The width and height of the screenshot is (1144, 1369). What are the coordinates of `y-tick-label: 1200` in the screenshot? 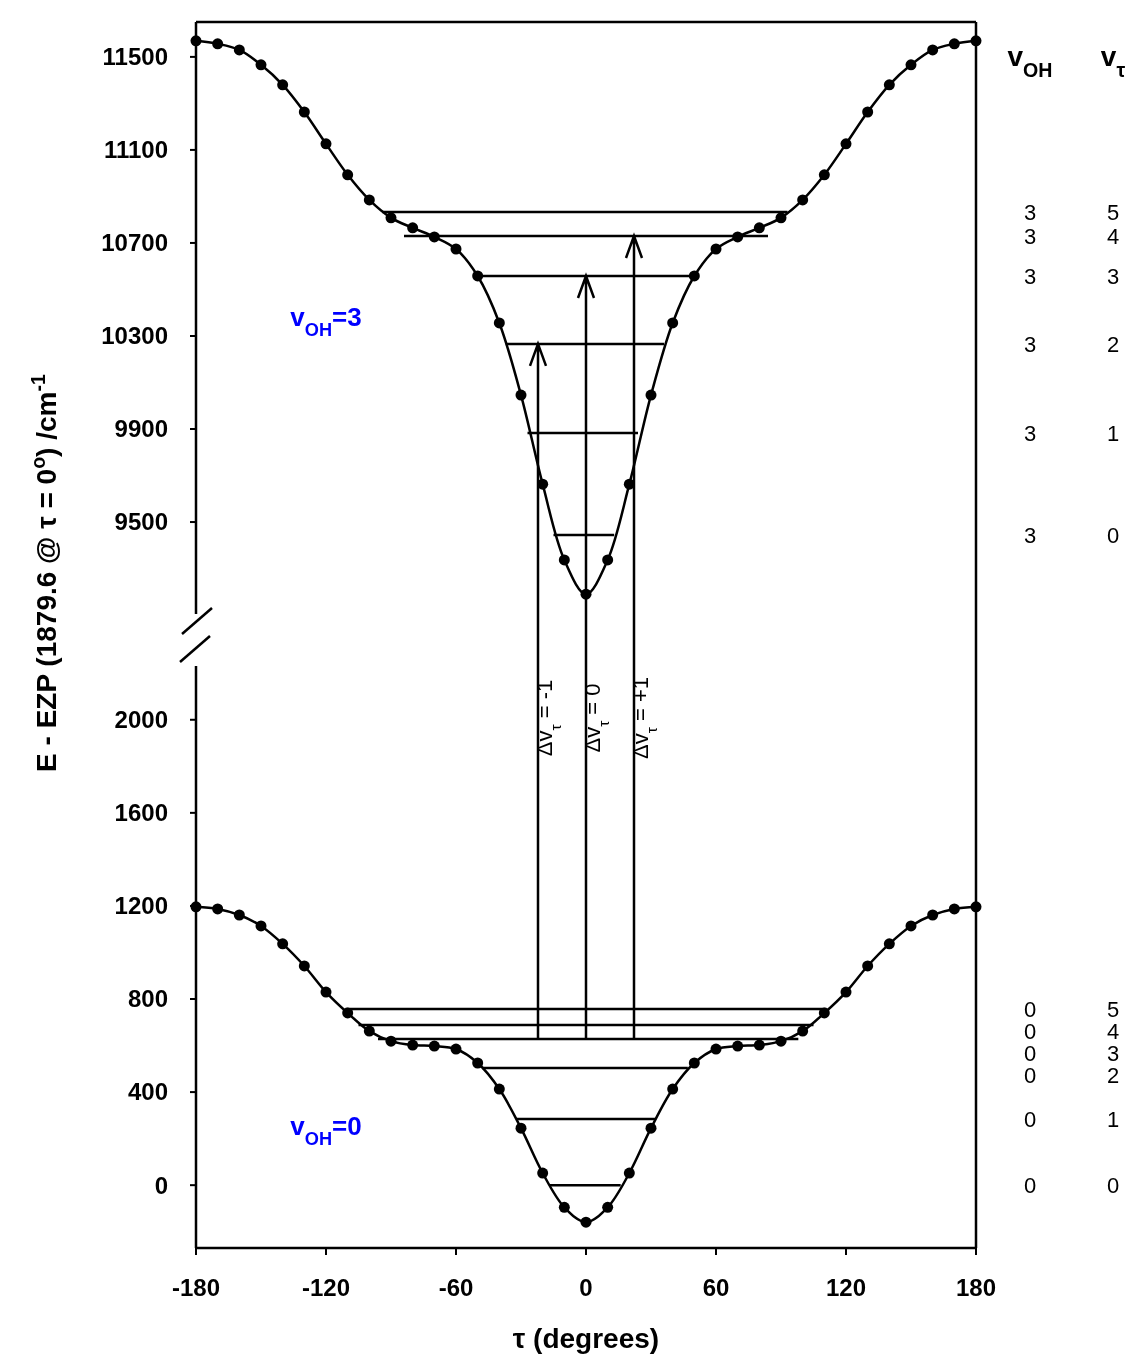 It's located at (141, 906).